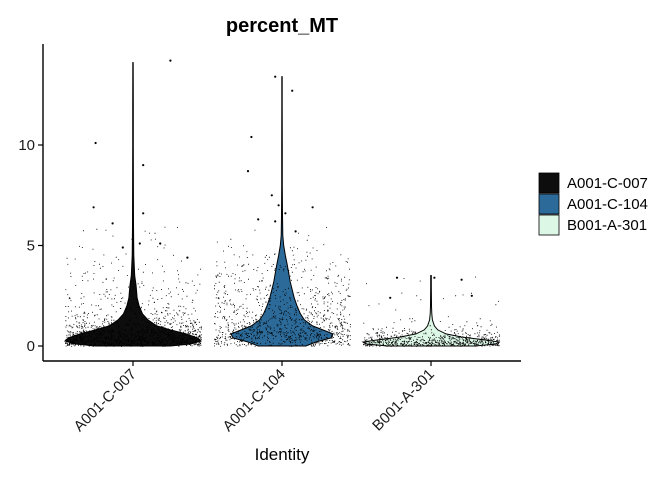 The image size is (672, 480). I want to click on chart-title: percent_MT, so click(282, 26).